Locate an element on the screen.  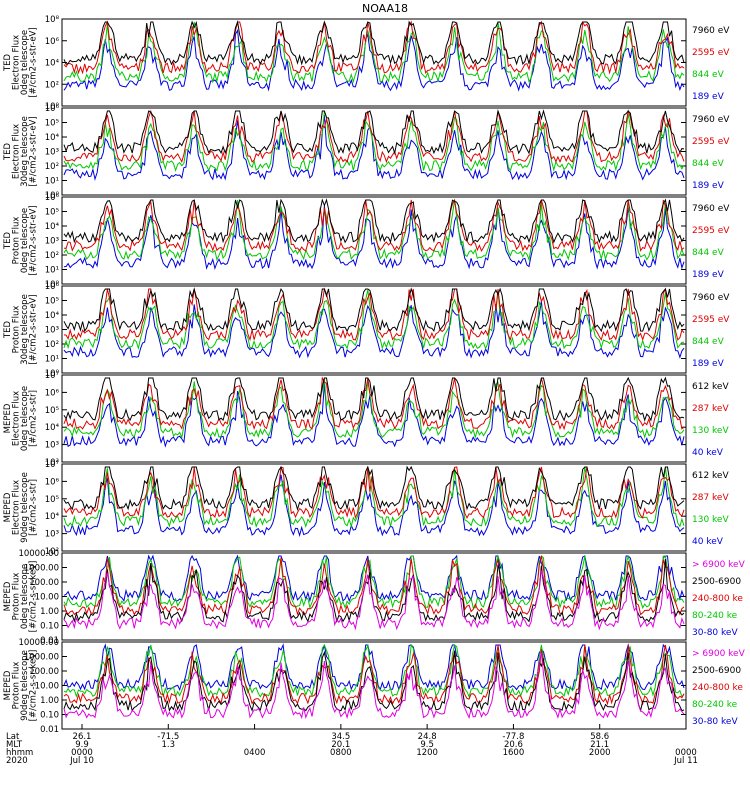
y-tick-label: 10000.00 is located at coordinates (38, 554).